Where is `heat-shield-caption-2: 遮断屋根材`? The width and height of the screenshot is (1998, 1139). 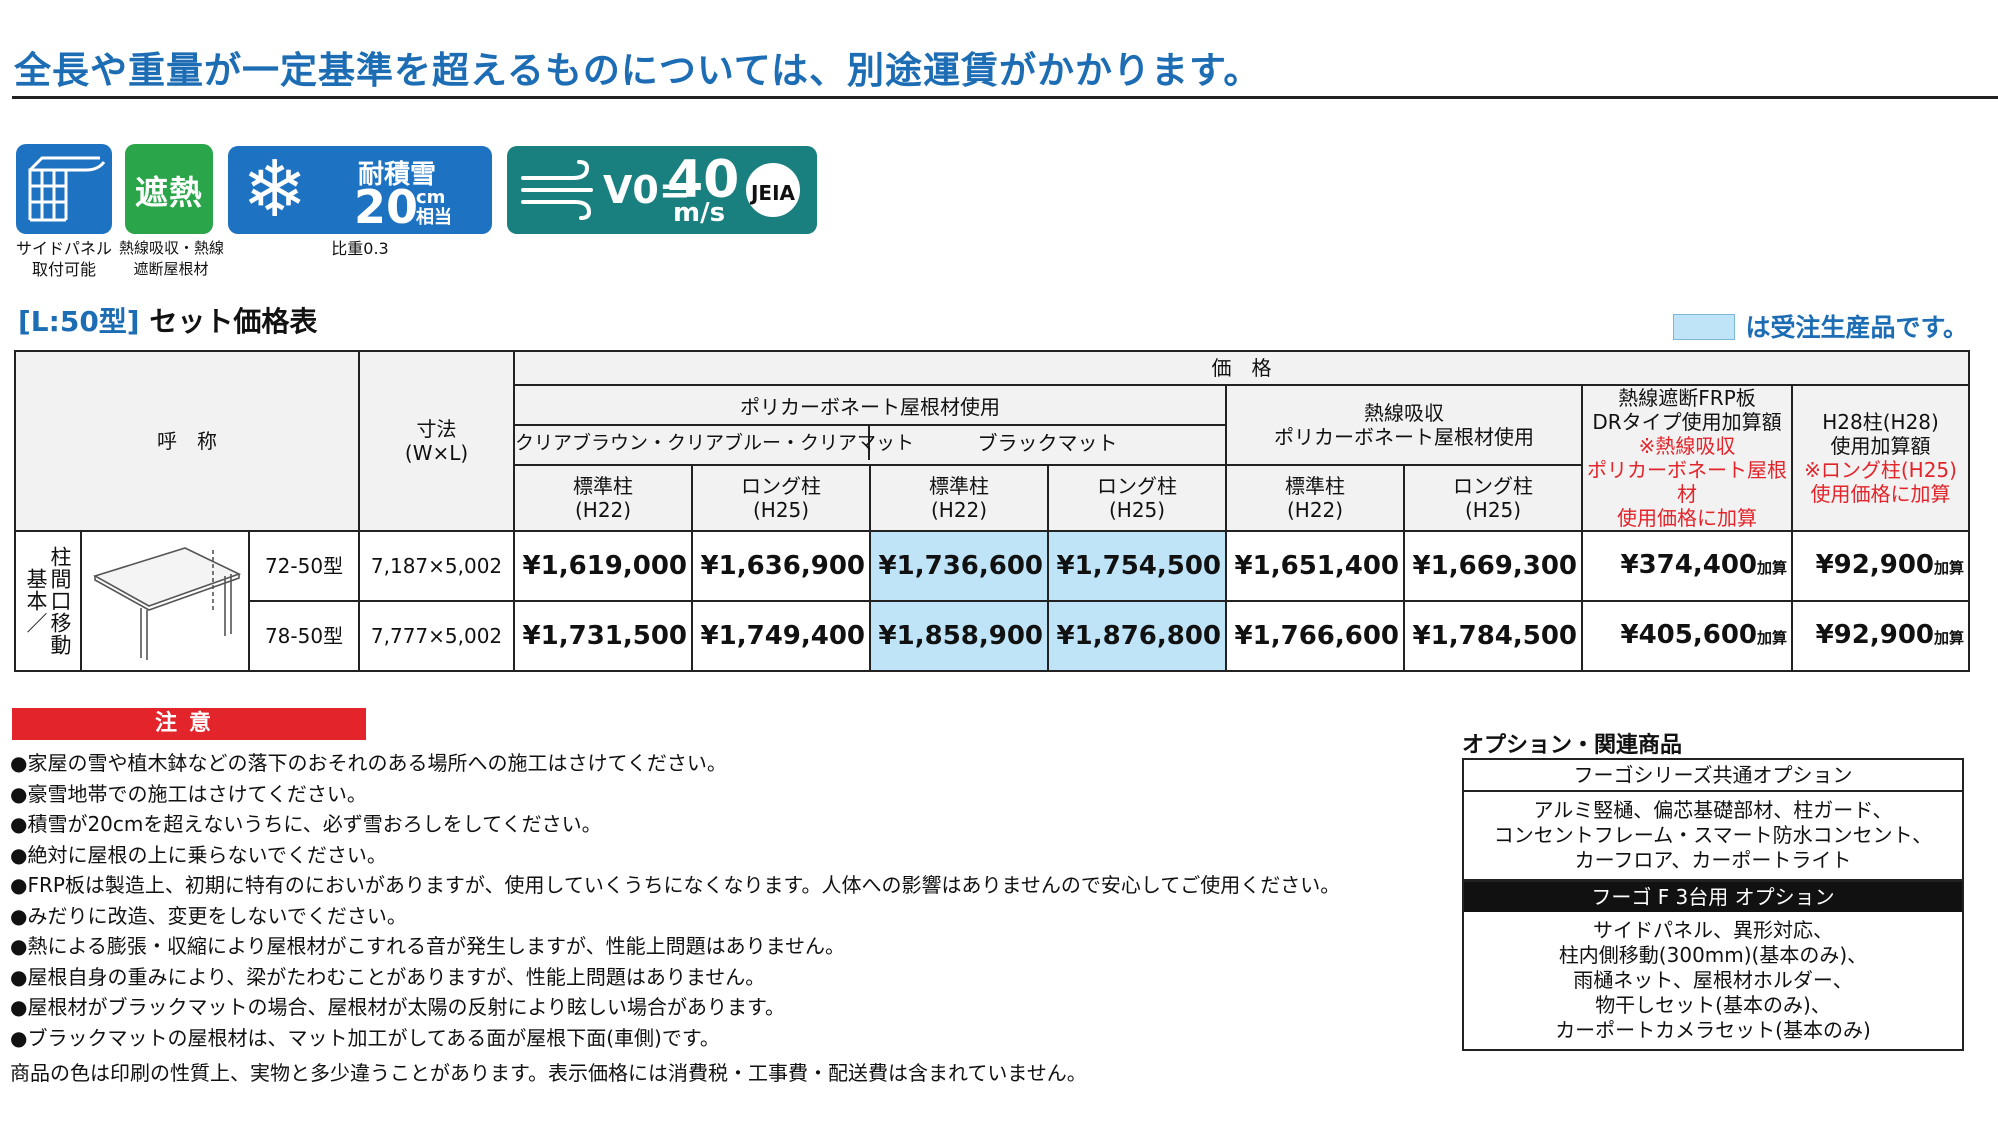
heat-shield-caption-2: 遮断屋根材 is located at coordinates (171, 269).